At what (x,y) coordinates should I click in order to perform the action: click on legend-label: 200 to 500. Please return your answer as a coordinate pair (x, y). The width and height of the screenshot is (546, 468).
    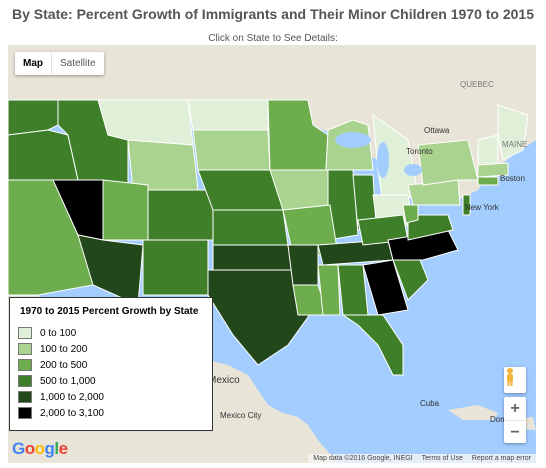
    Looking at the image, I should click on (64, 365).